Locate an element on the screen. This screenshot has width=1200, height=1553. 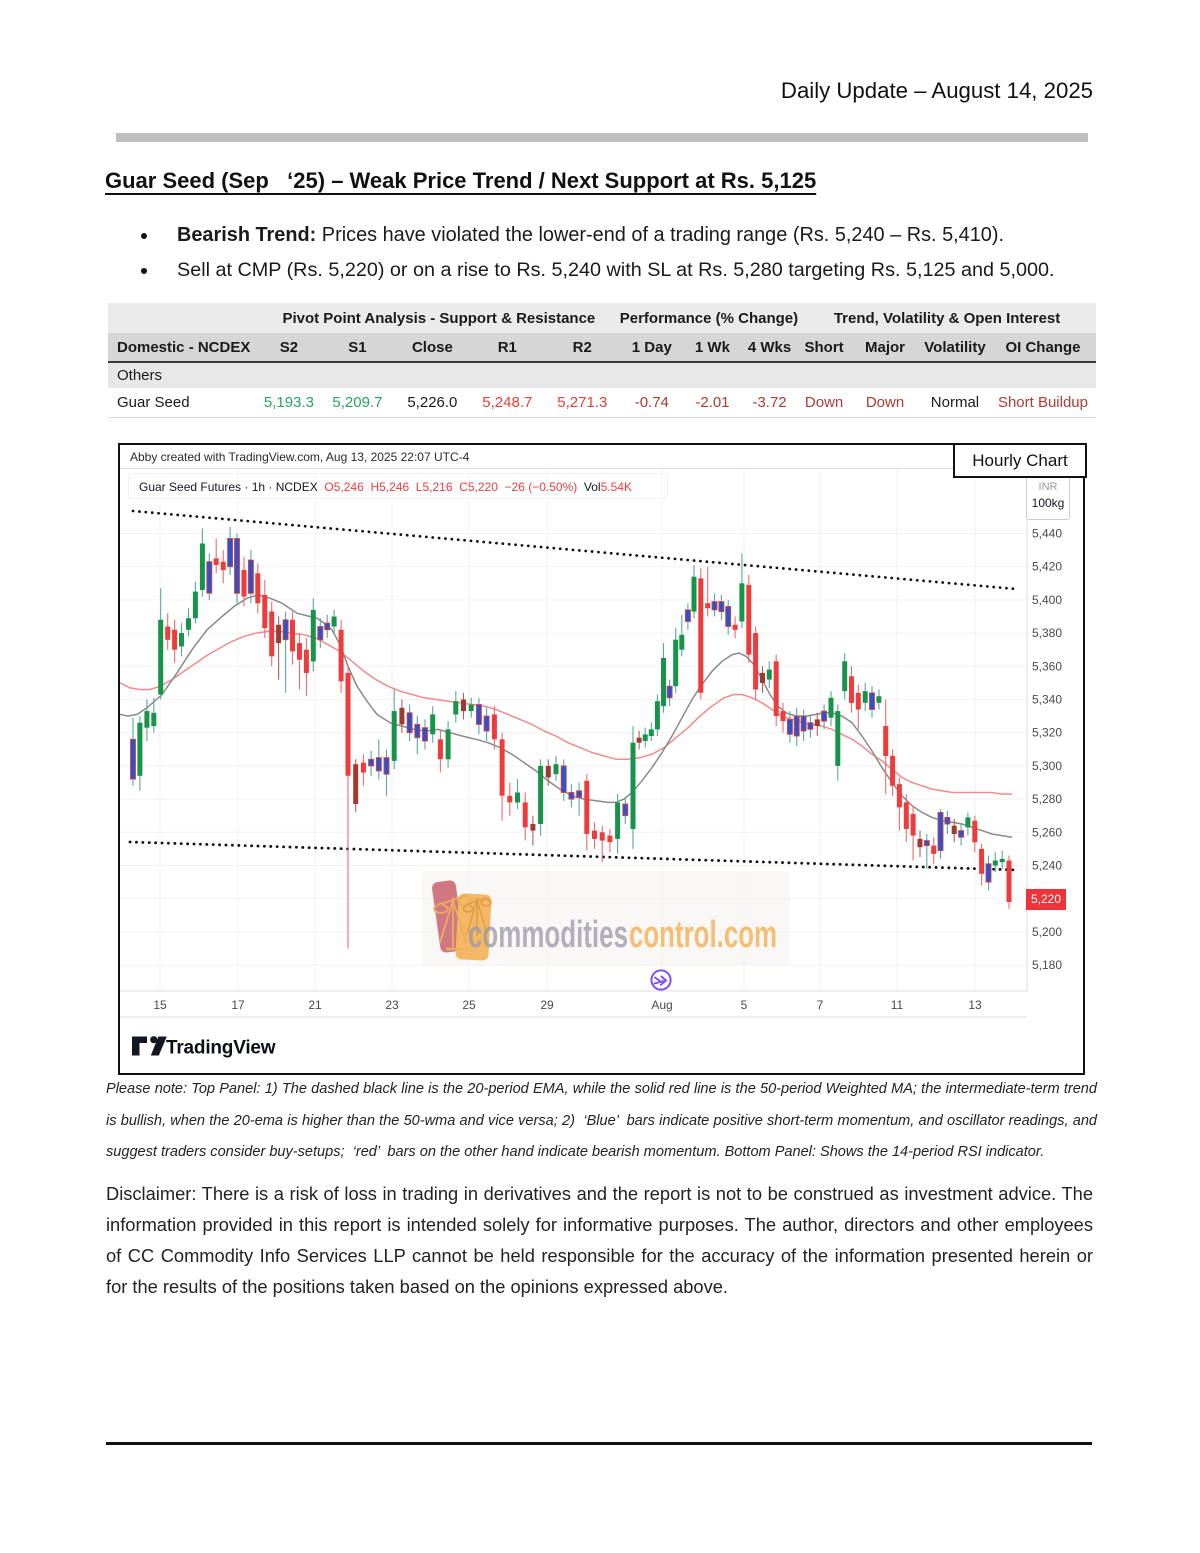
svg-text: TradingView is located at coordinates (221, 1048).